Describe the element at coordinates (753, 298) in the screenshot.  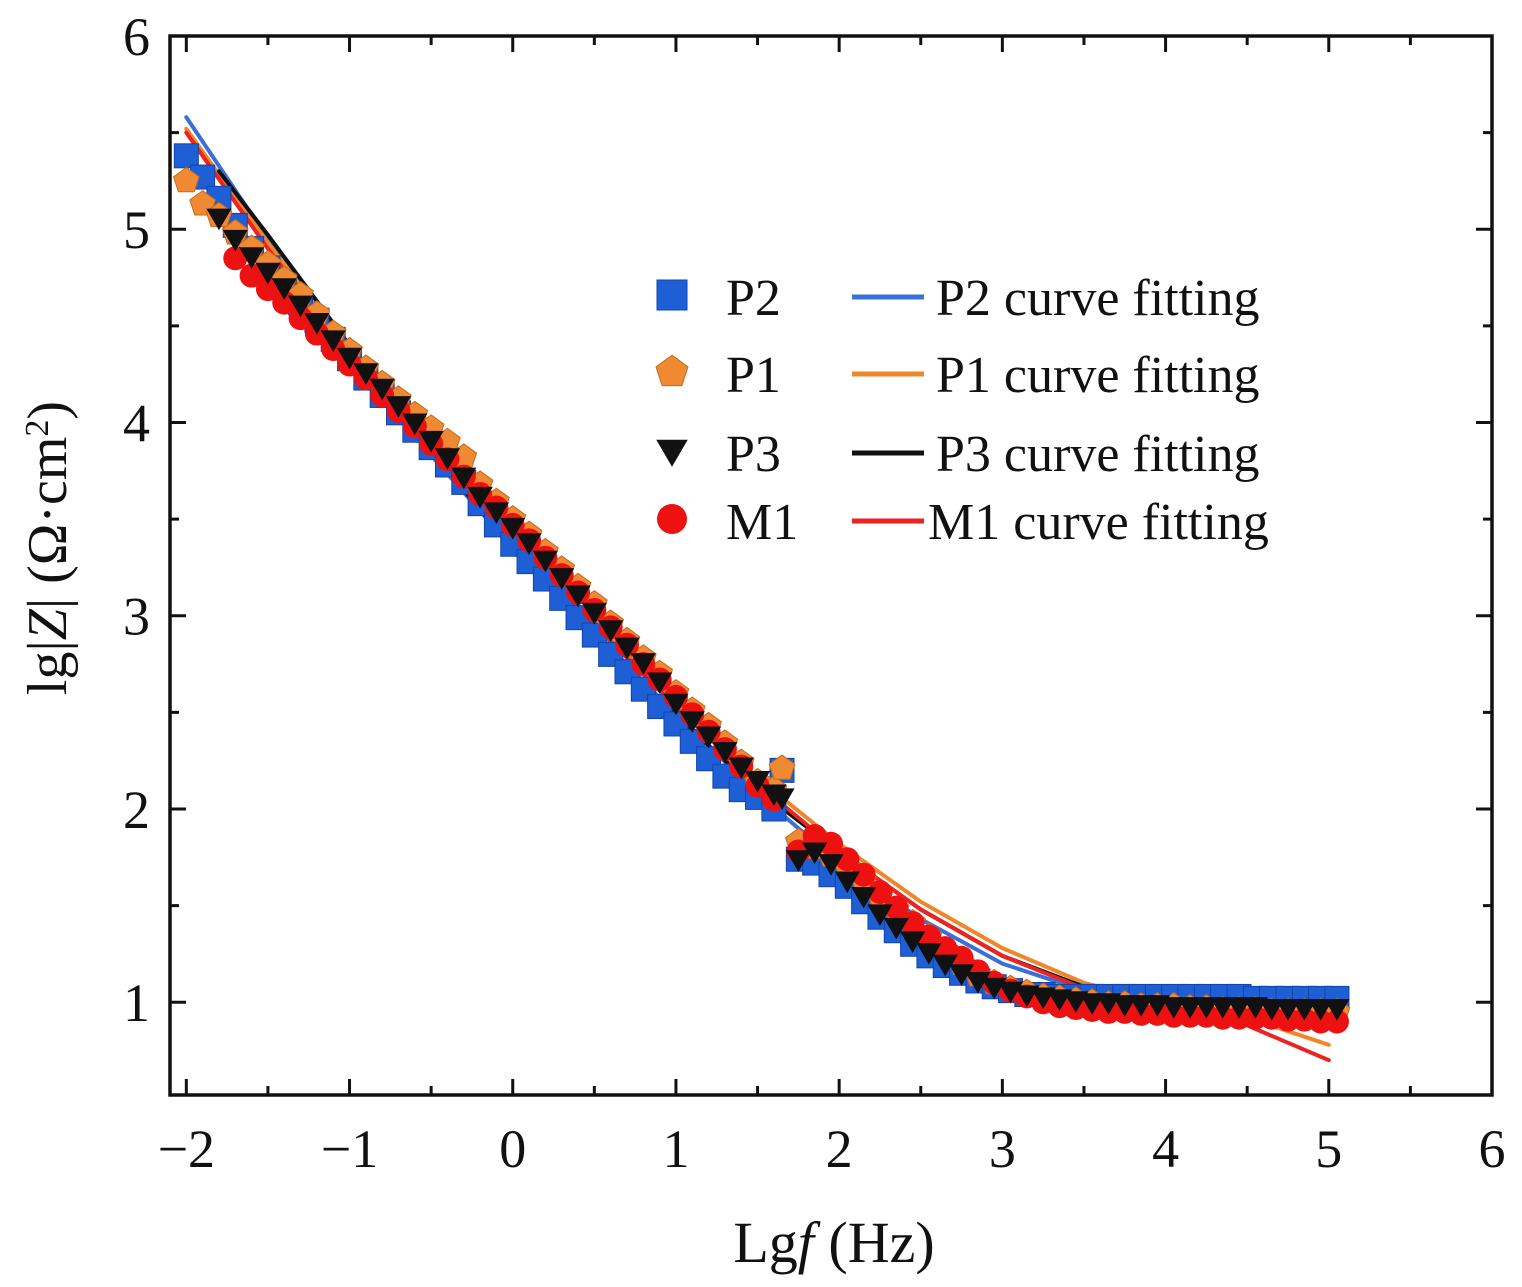
I see `legend-label-p2: P2` at that location.